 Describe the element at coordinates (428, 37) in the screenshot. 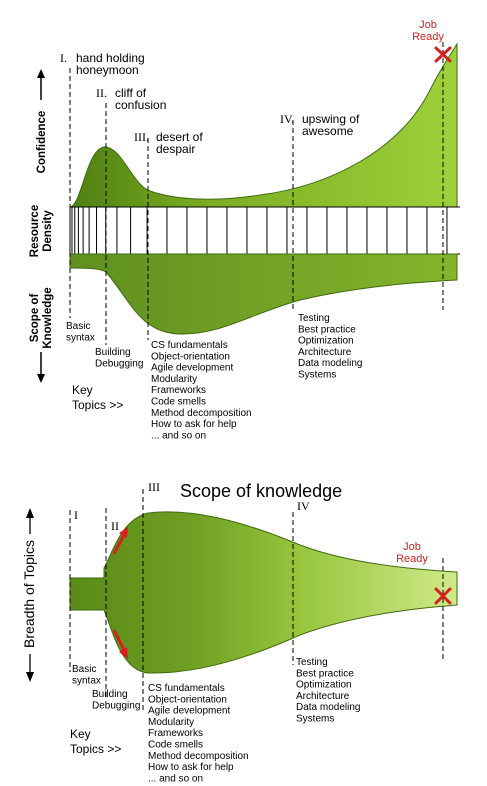

I see `job-ready-top-line2: Ready` at that location.